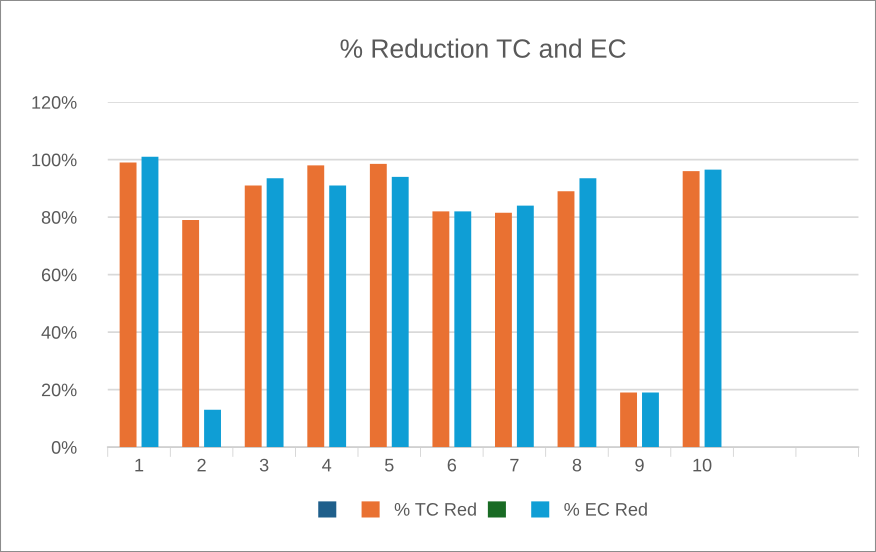 The height and width of the screenshot is (552, 876). What do you see at coordinates (59, 217) in the screenshot?
I see `y-tick-label: 80%` at bounding box center [59, 217].